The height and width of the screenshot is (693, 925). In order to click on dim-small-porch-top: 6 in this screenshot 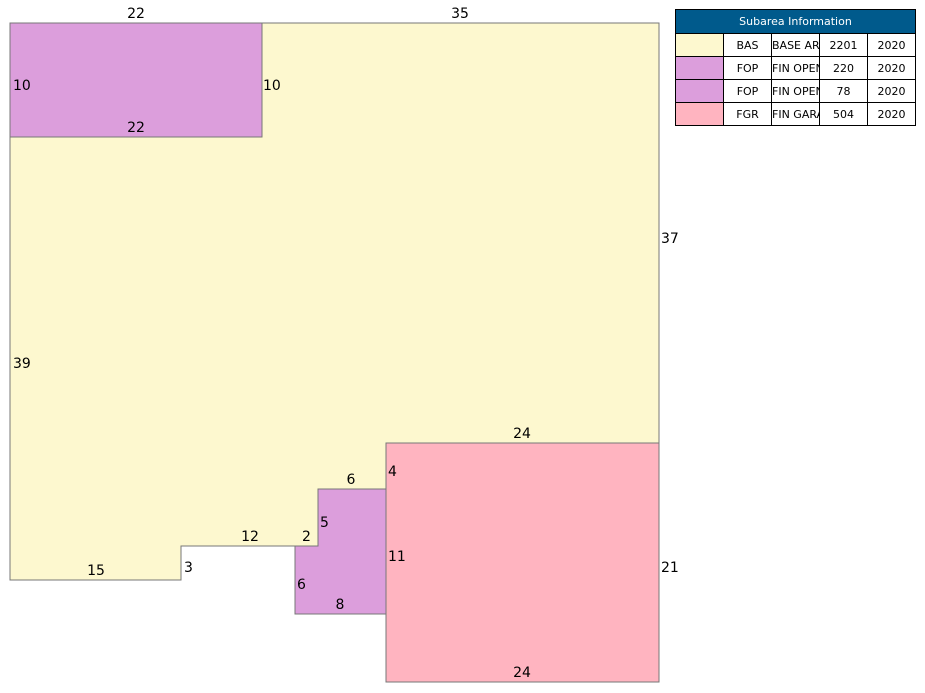, I will do `click(351, 480)`.